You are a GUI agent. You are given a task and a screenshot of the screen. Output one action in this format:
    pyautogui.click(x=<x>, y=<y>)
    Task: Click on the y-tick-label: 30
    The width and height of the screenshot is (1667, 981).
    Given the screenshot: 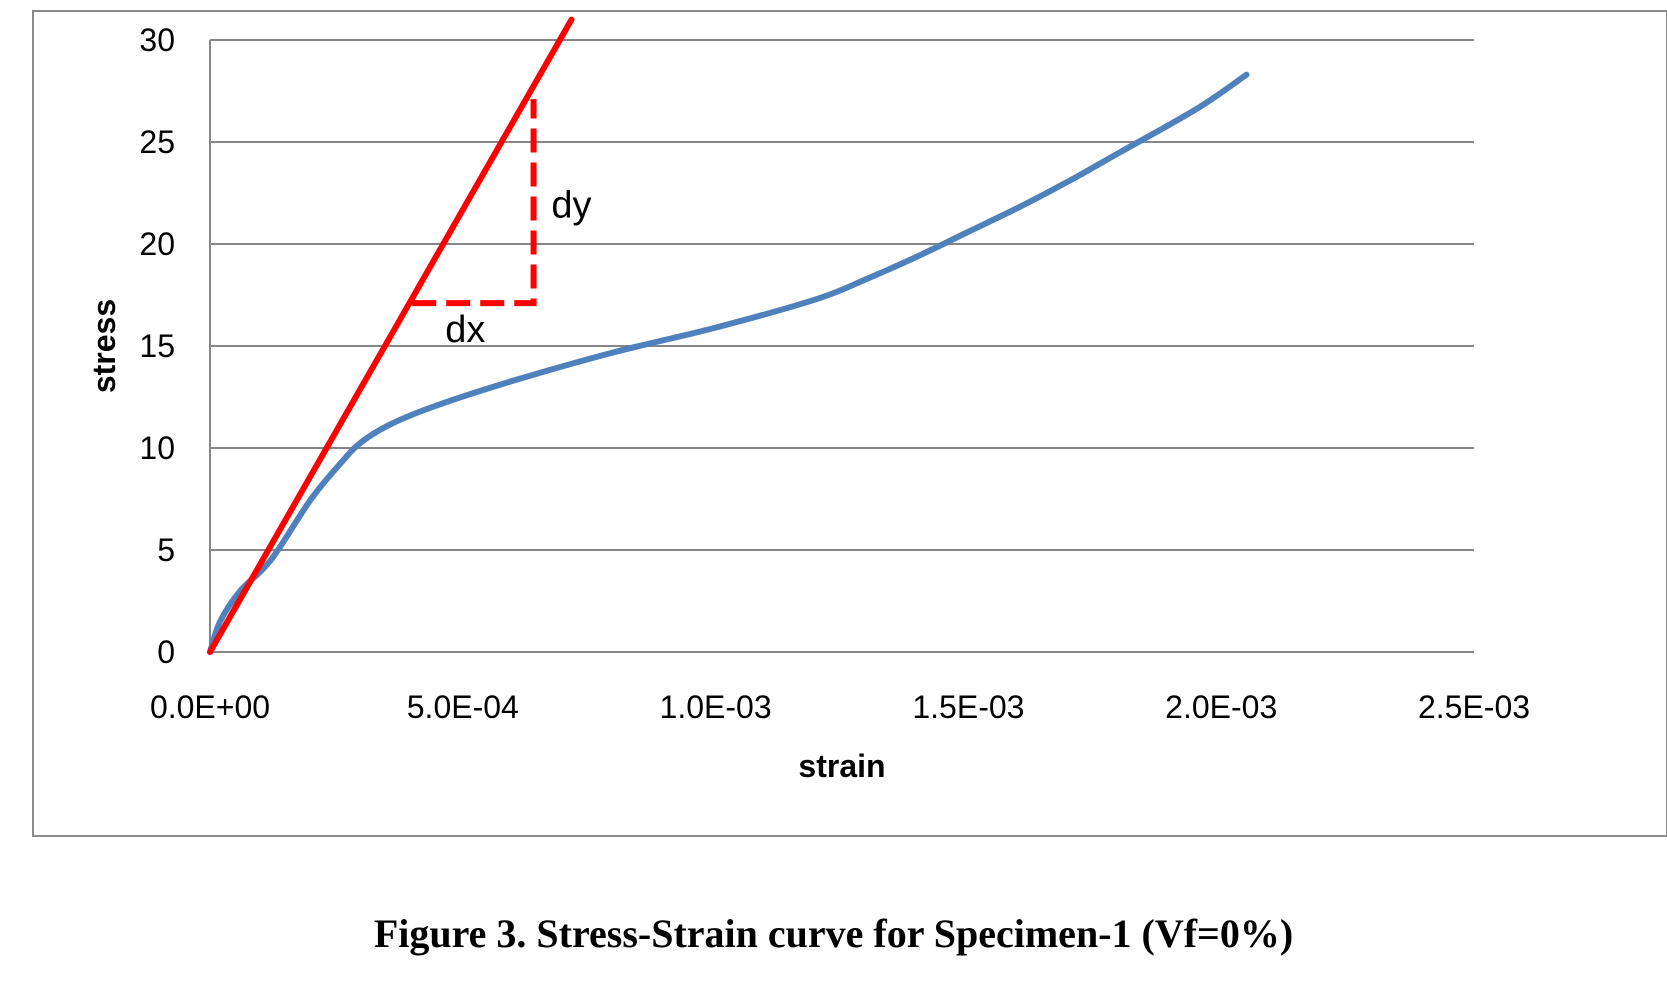 What is the action you would take?
    pyautogui.click(x=157, y=40)
    